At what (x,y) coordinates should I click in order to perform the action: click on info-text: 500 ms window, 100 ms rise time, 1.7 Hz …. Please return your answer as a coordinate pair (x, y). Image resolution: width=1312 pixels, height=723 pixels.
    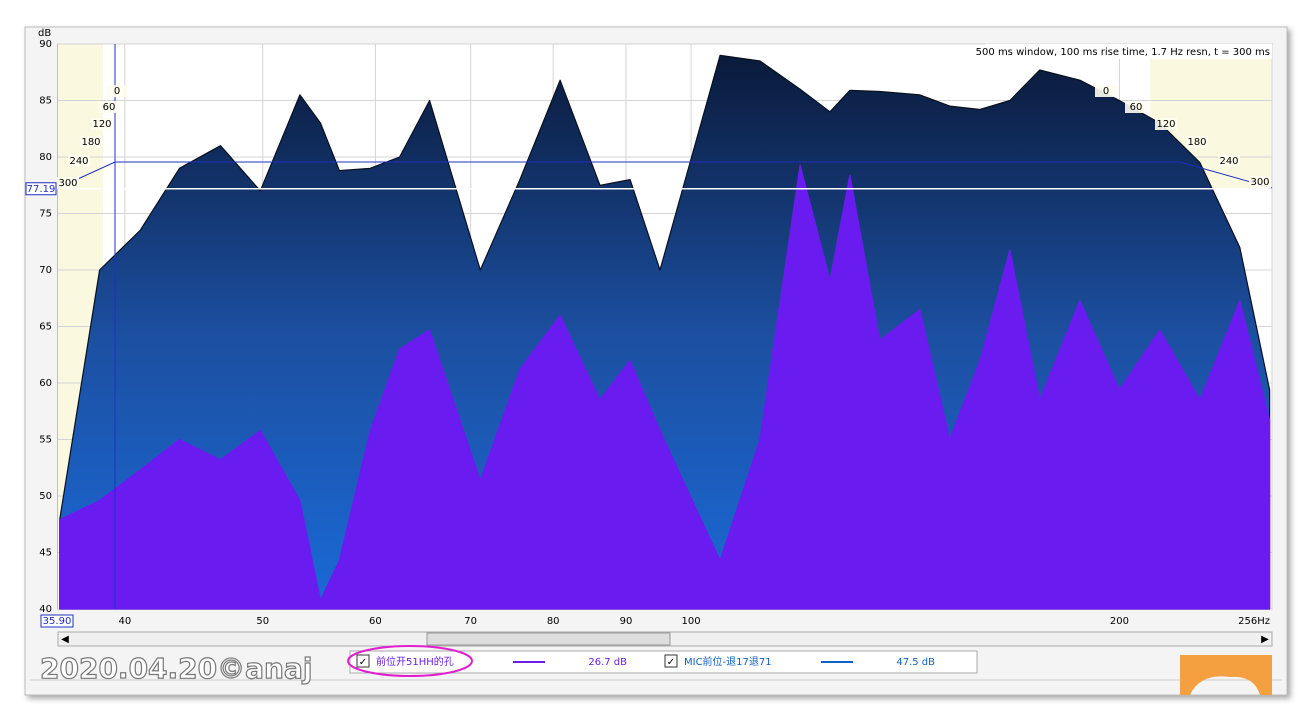
    Looking at the image, I should click on (1123, 52).